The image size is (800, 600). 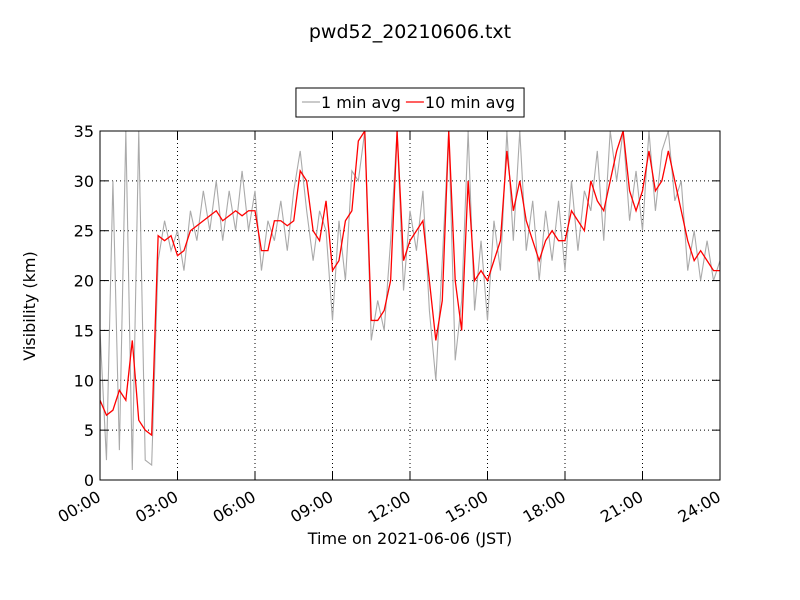 What do you see at coordinates (84, 231) in the screenshot?
I see `y-tick-label: 25` at bounding box center [84, 231].